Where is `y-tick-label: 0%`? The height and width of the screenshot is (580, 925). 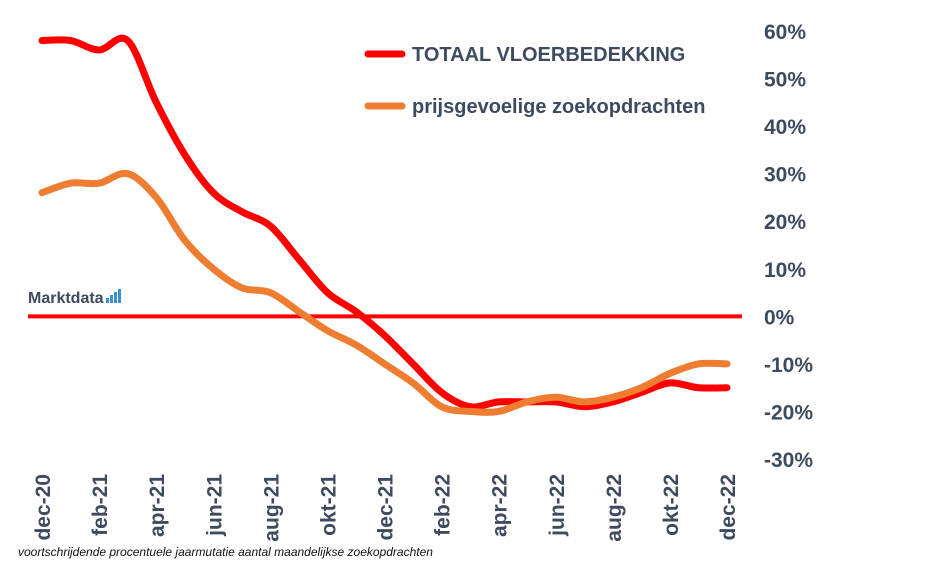
y-tick-label: 0% is located at coordinates (779, 317).